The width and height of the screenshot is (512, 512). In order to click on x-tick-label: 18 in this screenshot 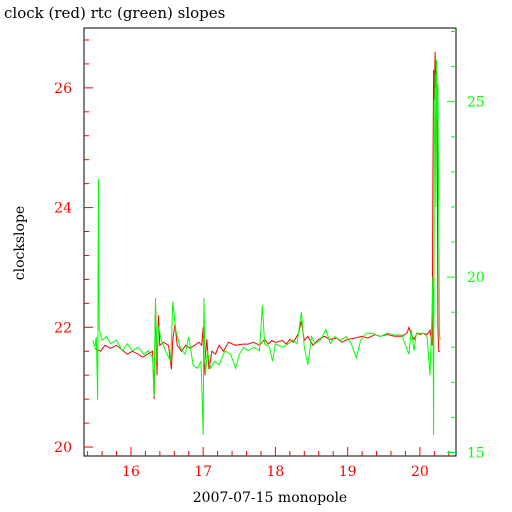, I will do `click(276, 472)`.